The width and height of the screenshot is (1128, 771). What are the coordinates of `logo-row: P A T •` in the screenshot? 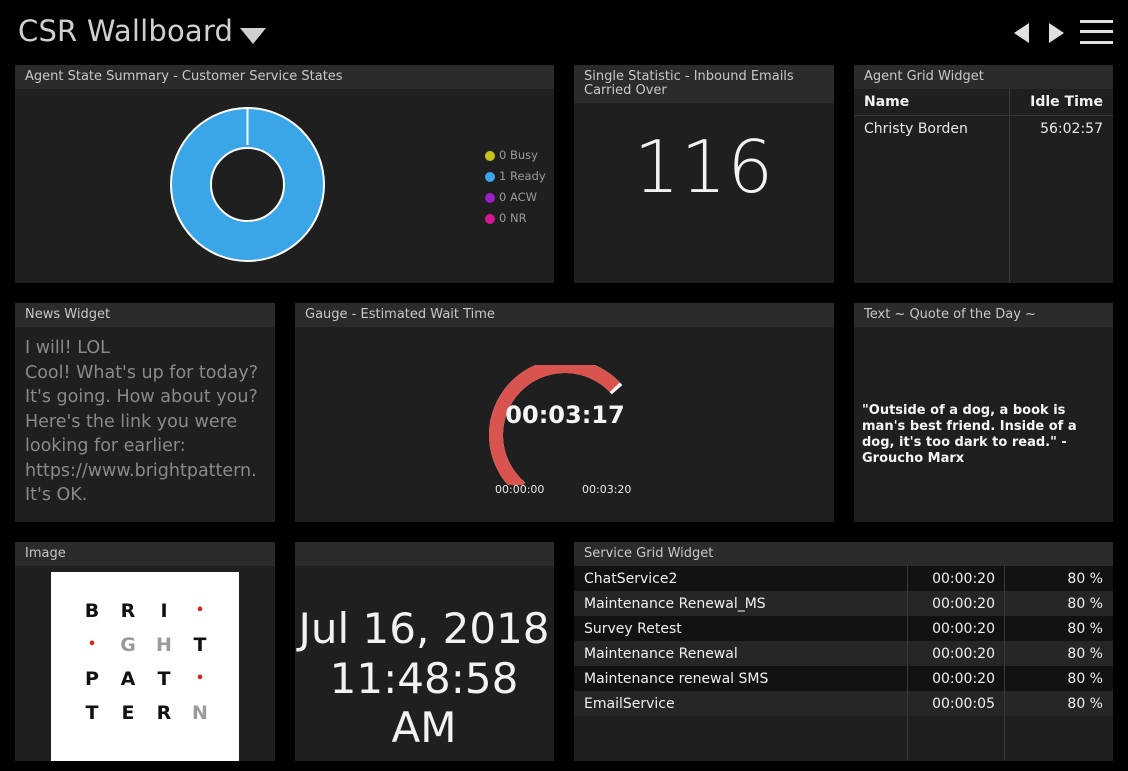 It's located at (145, 679).